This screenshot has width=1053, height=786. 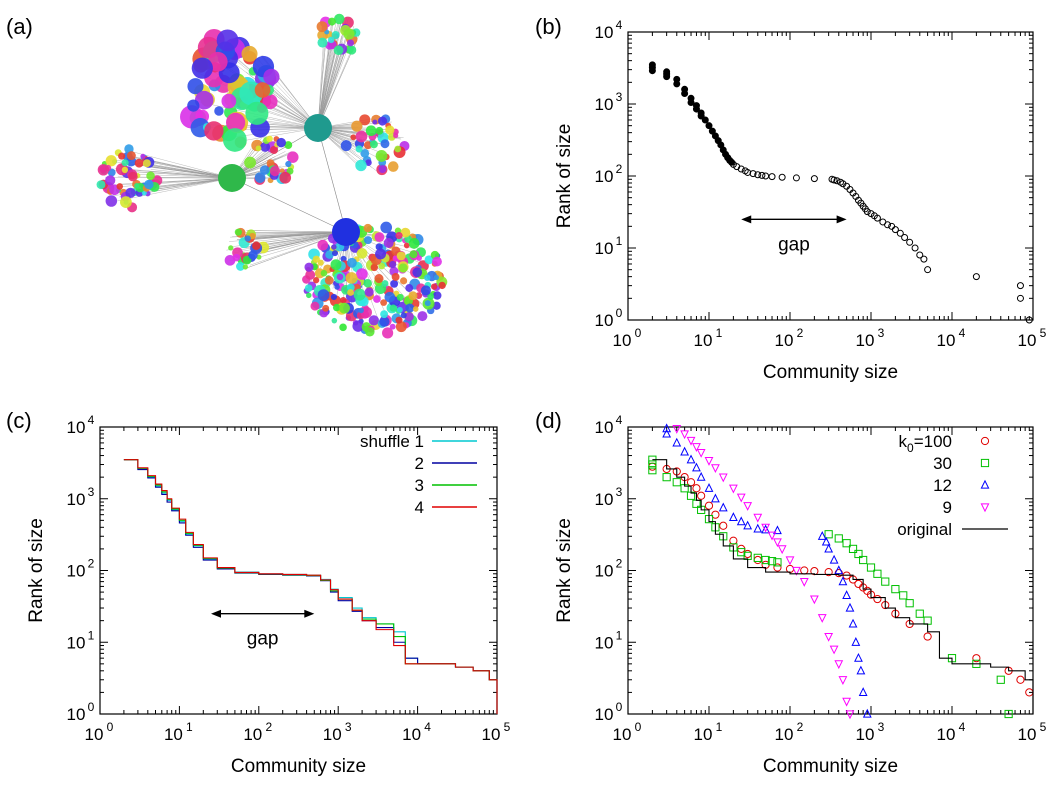 I want to click on x-tick-exponent: 0, so click(x=638, y=727).